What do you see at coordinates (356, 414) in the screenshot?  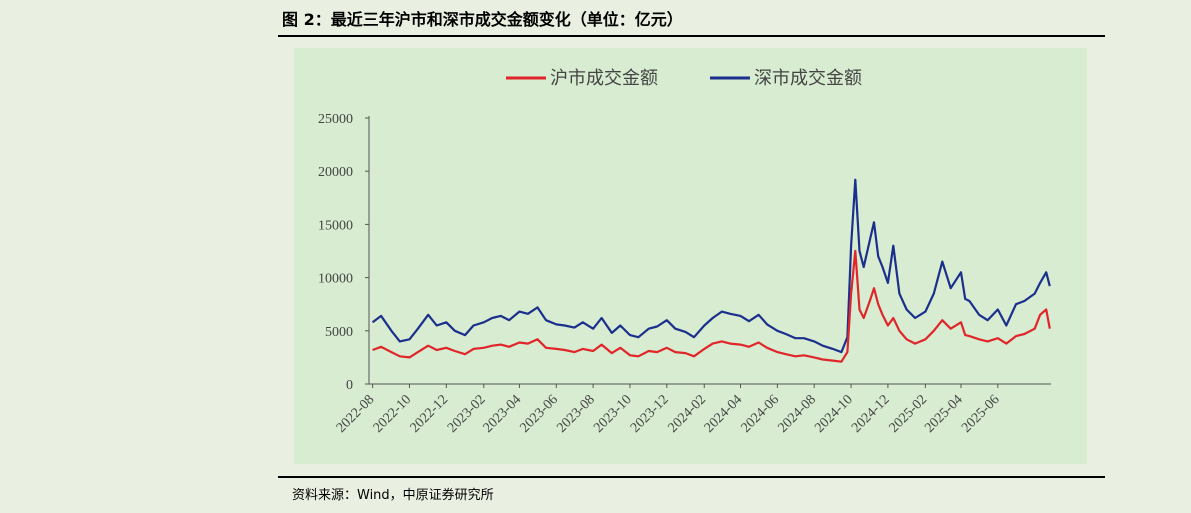 I see `x-tick-label: 2022-08` at bounding box center [356, 414].